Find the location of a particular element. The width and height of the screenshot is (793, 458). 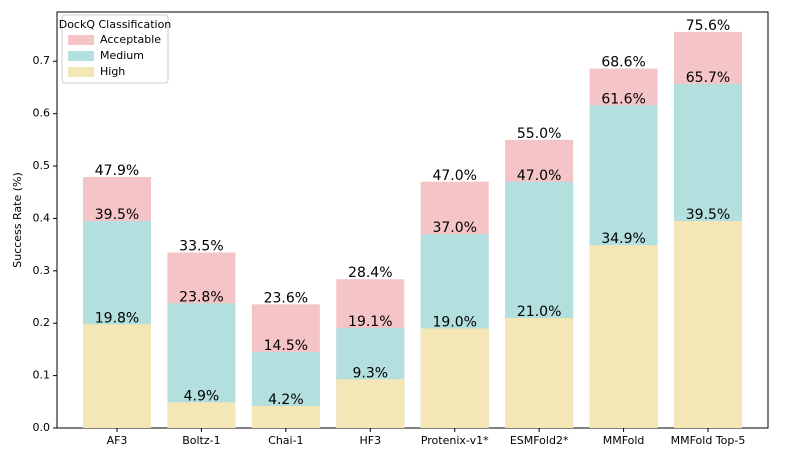

x-tick-label: Boltz-1 is located at coordinates (201, 440).